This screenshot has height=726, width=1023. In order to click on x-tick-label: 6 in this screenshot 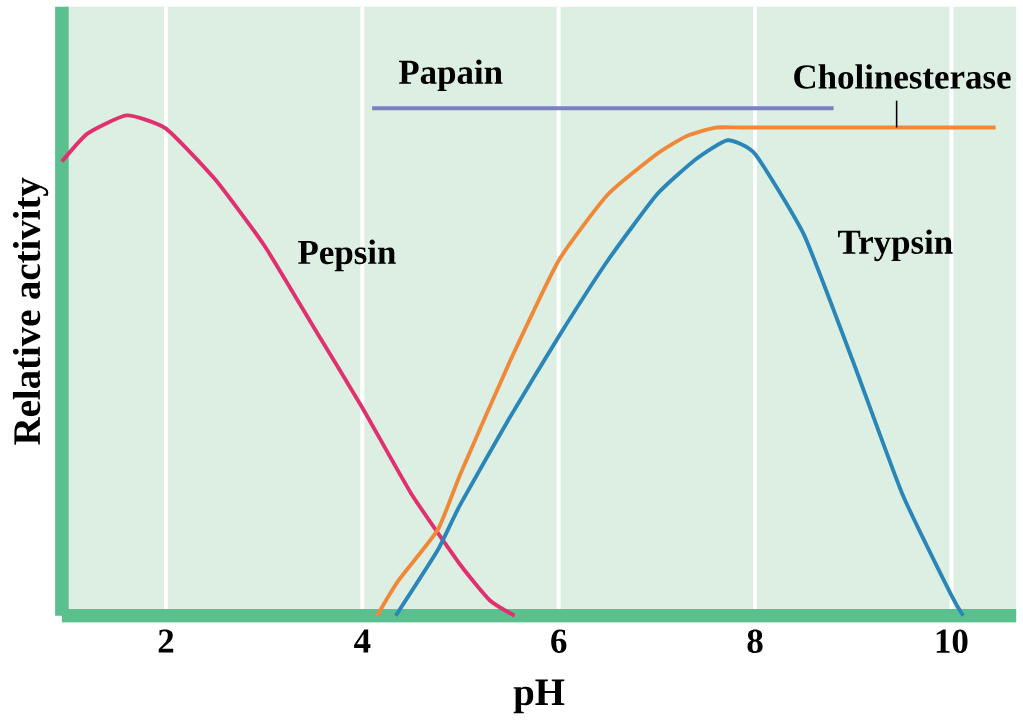, I will do `click(559, 641)`.